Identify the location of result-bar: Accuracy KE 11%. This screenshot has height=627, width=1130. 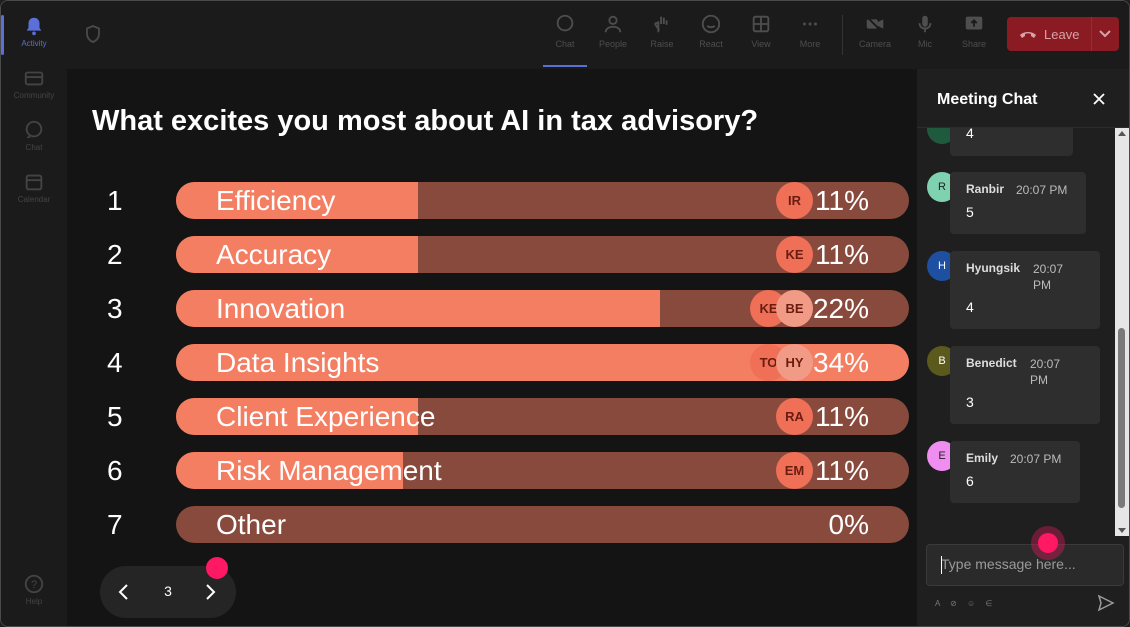
(542, 254).